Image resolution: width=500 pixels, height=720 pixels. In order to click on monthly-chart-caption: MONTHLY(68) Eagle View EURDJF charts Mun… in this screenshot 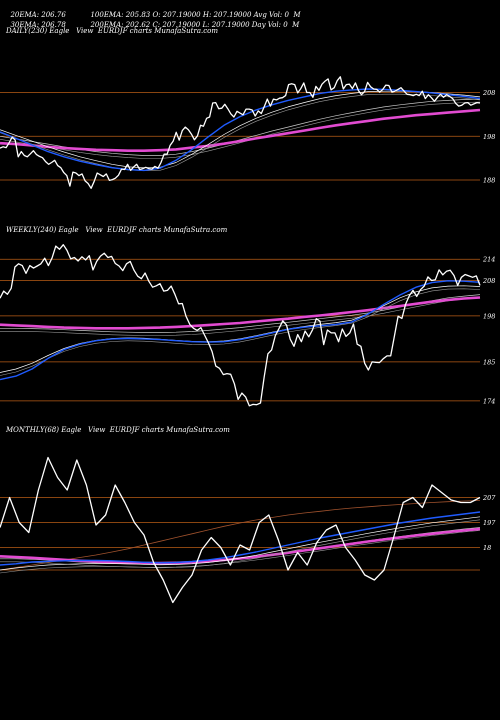, I will do `click(118, 430)`.